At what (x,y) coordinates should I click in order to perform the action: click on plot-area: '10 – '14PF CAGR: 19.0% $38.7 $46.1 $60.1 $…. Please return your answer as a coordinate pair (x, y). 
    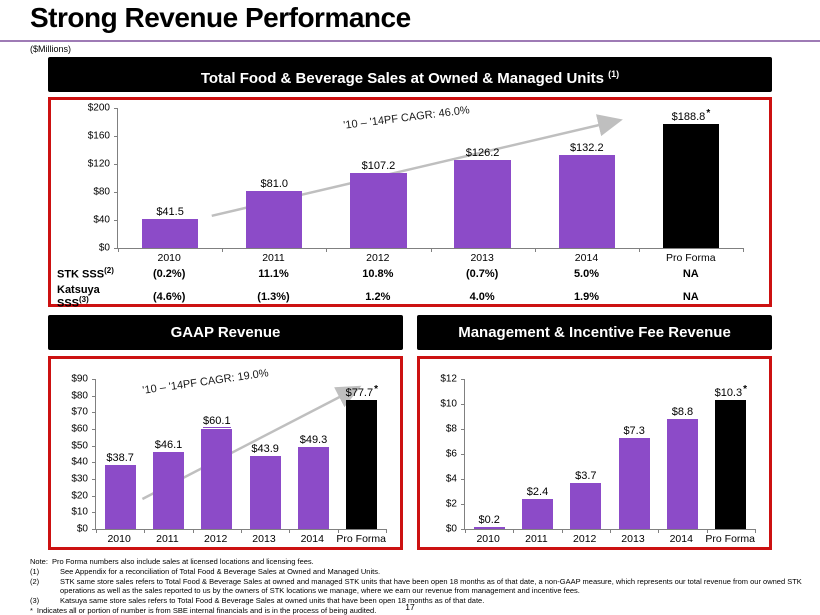
    Looking at the image, I should click on (239, 450).